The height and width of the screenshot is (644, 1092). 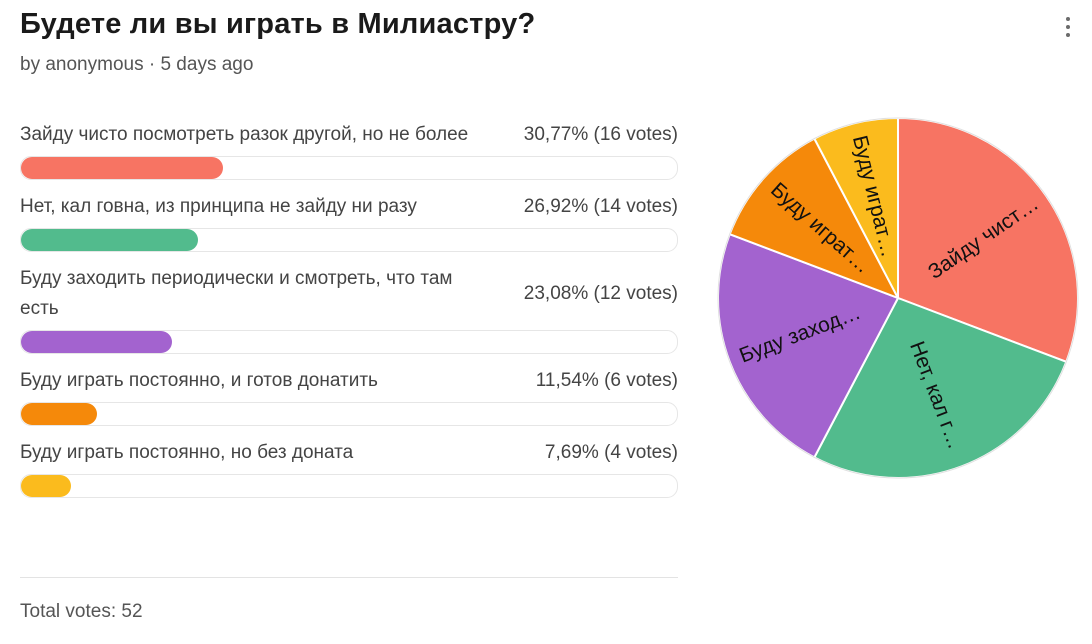 What do you see at coordinates (137, 64) in the screenshot?
I see `poll-meta: by anonymous · 5 days ago` at bounding box center [137, 64].